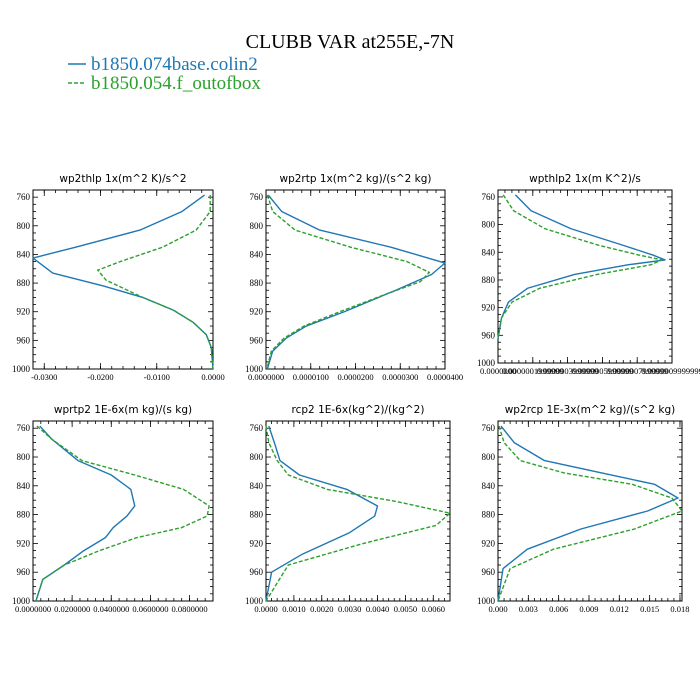 Image resolution: width=700 pixels, height=700 pixels. Describe the element at coordinates (497, 609) in the screenshot. I see `x-tick-label: 0.000` at that location.